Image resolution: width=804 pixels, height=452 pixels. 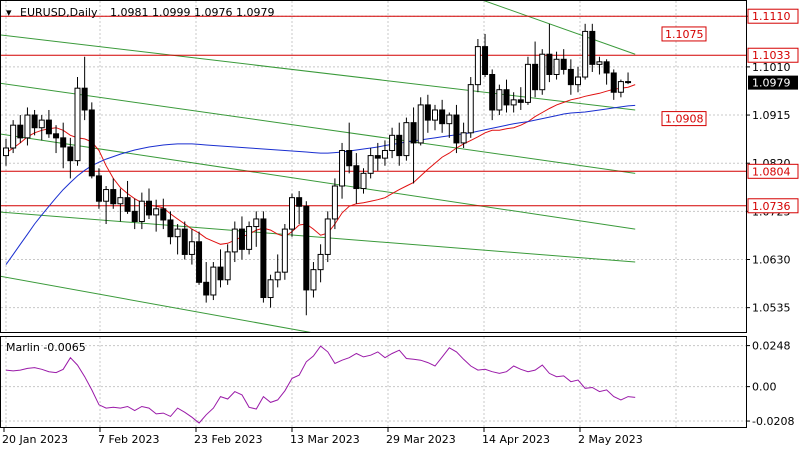 What do you see at coordinates (771, 260) in the screenshot?
I see `y-tick-label: 1.0630` at bounding box center [771, 260].